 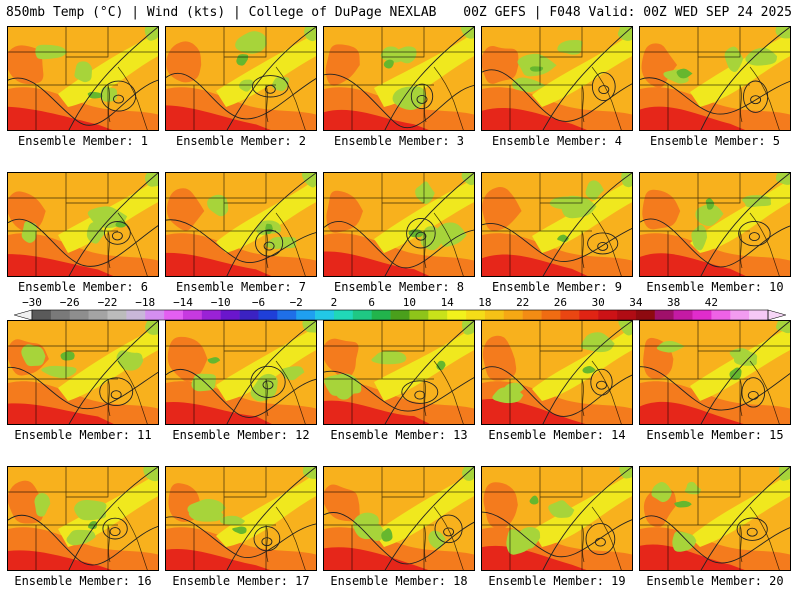 What do you see at coordinates (371, 302) in the screenshot?
I see `colorbar-tick-label: 6` at bounding box center [371, 302].